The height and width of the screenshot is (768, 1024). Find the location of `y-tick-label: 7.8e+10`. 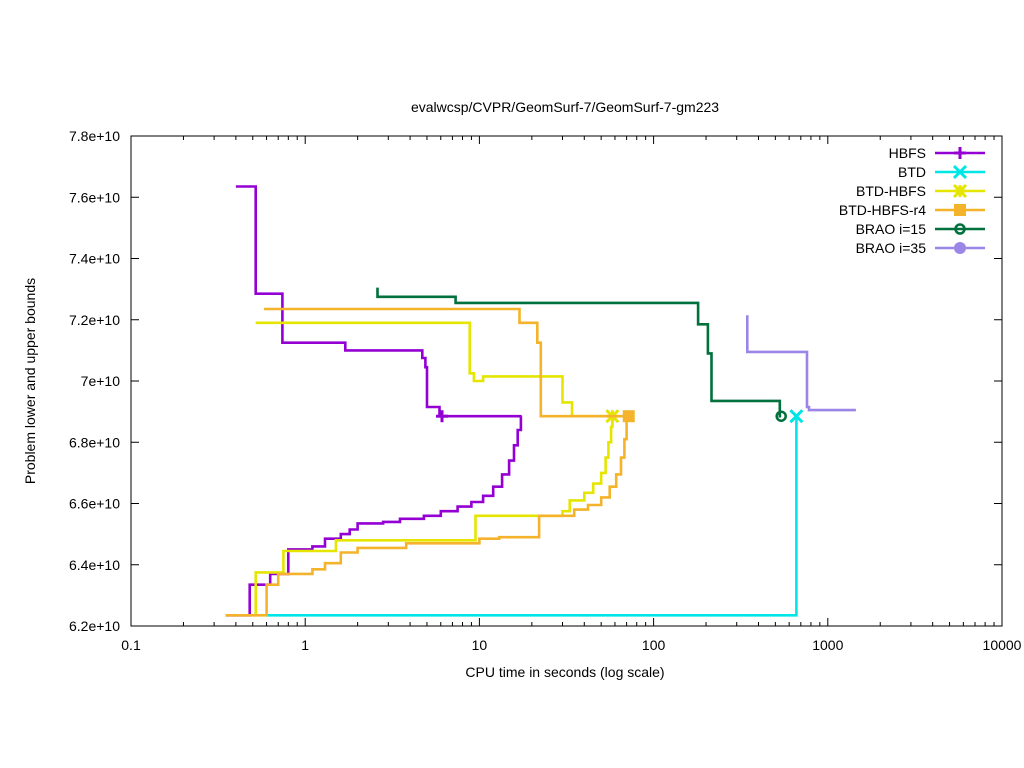

y-tick-label: 7.8e+10 is located at coordinates (94, 136).